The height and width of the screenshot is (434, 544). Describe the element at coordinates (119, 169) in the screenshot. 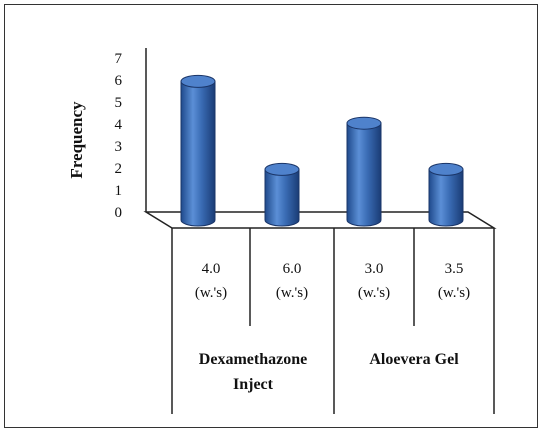

I see `y-tick-label: 2` at that location.